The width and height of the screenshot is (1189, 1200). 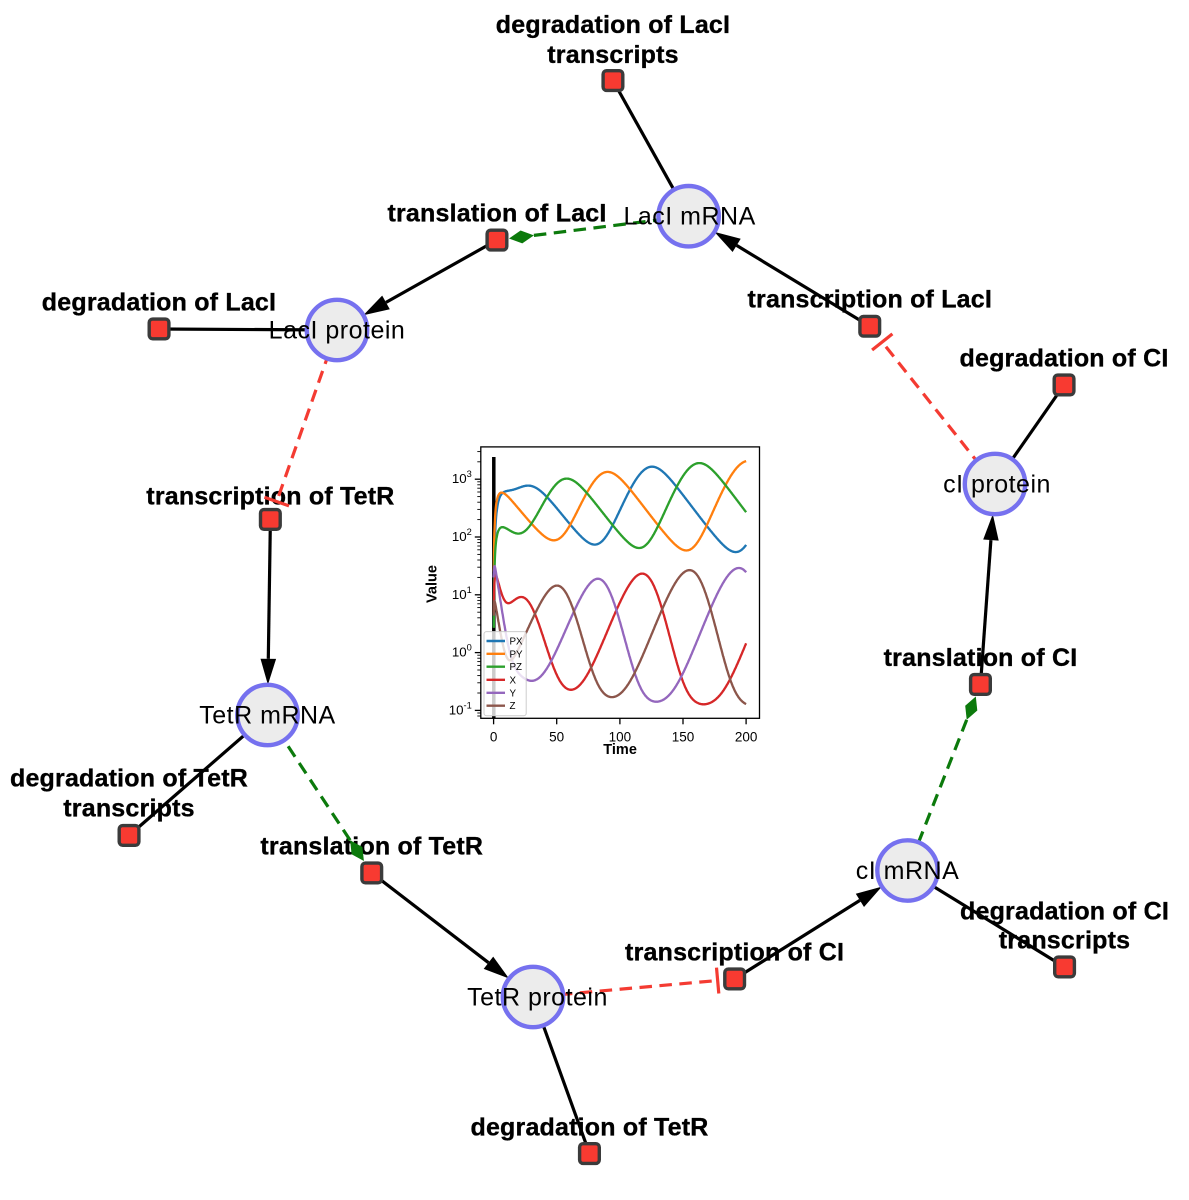 I want to click on svg-text: 0, so click(x=494, y=736).